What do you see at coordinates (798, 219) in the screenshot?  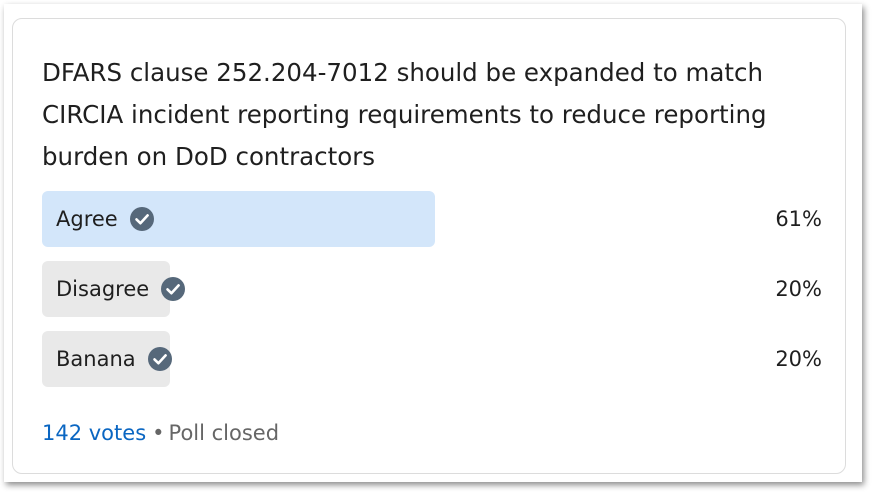 I see `poll-option-percent: 61%` at bounding box center [798, 219].